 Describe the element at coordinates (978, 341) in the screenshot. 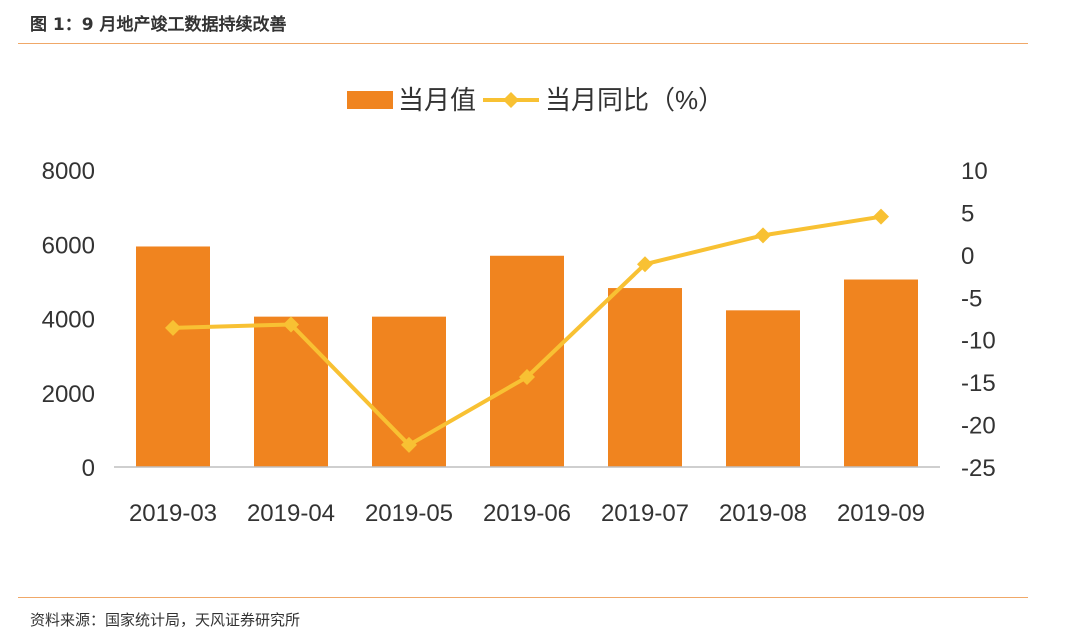

I see `right-tick-label: -10` at that location.